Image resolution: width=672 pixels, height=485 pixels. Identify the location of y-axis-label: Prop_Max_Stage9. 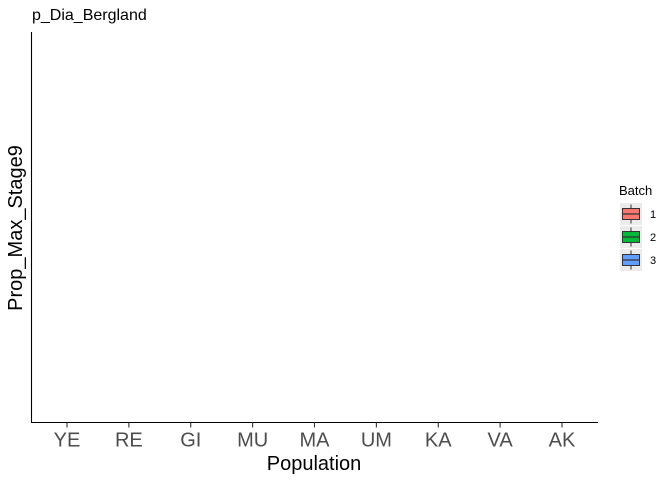
(16, 228).